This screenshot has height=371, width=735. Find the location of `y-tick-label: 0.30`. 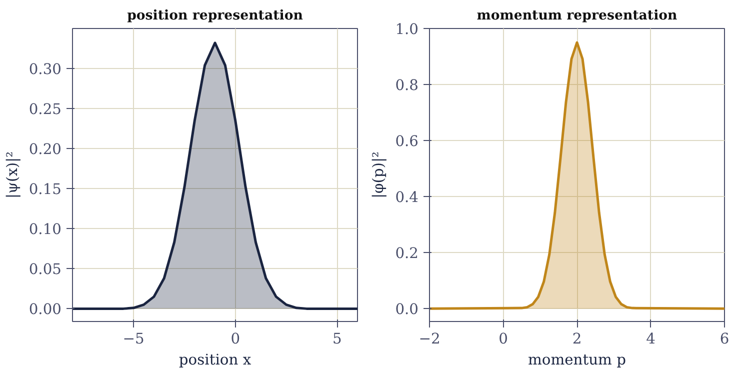

y-tick-label: 0.30 is located at coordinates (45, 69).